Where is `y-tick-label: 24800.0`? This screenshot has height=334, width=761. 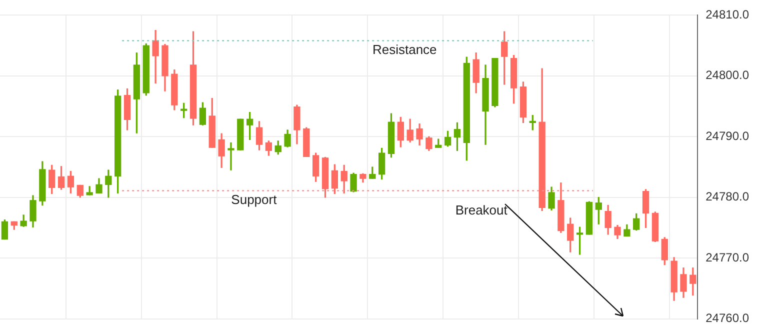
y-tick-label: 24800.0 is located at coordinates (728, 75).